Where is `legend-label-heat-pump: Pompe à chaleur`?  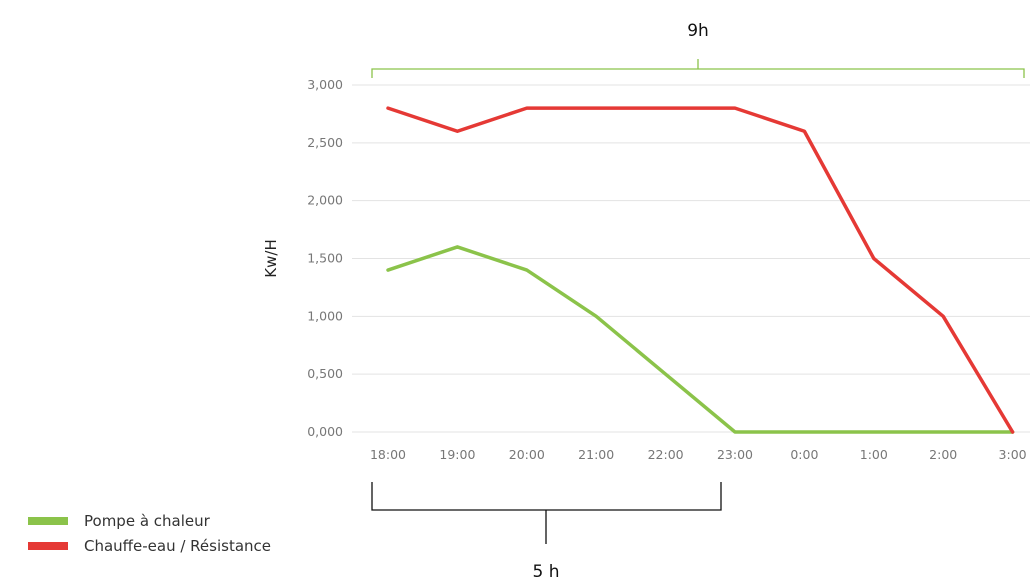
legend-label-heat-pump: Pompe à chaleur is located at coordinates (147, 520).